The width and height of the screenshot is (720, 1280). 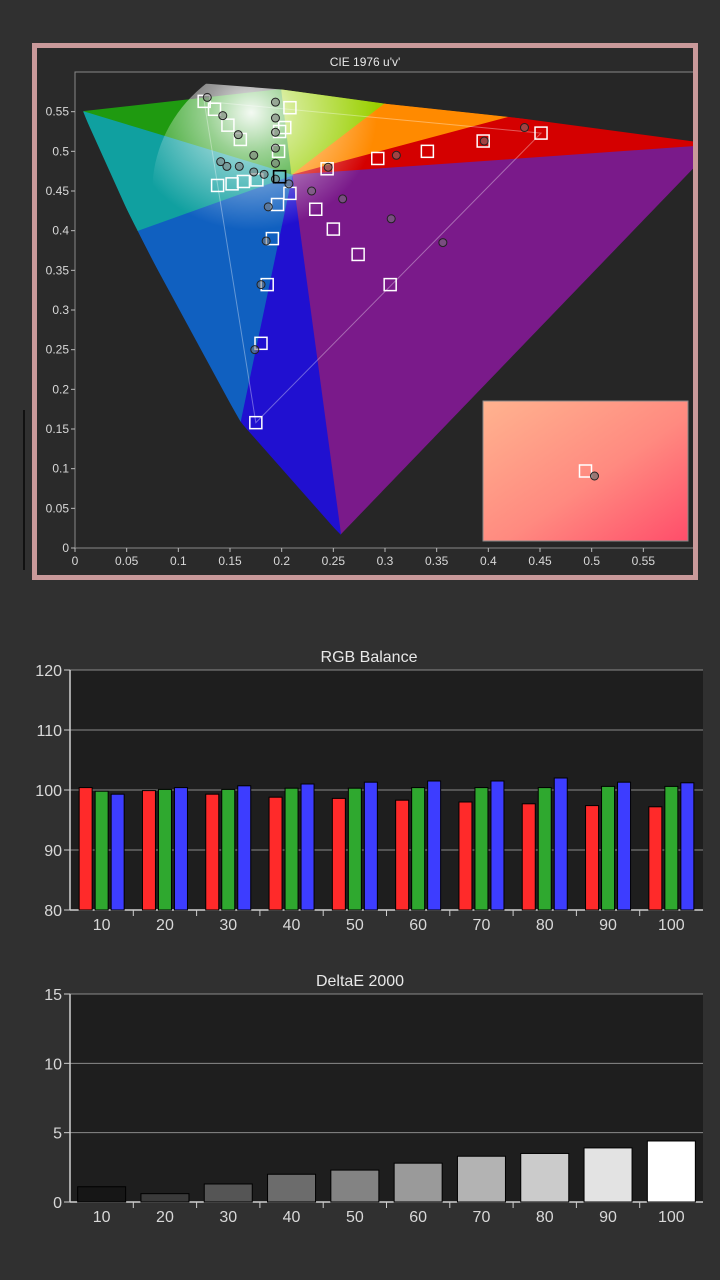 What do you see at coordinates (58, 270) in the screenshot?
I see `y-tick-label: 0.35` at bounding box center [58, 270].